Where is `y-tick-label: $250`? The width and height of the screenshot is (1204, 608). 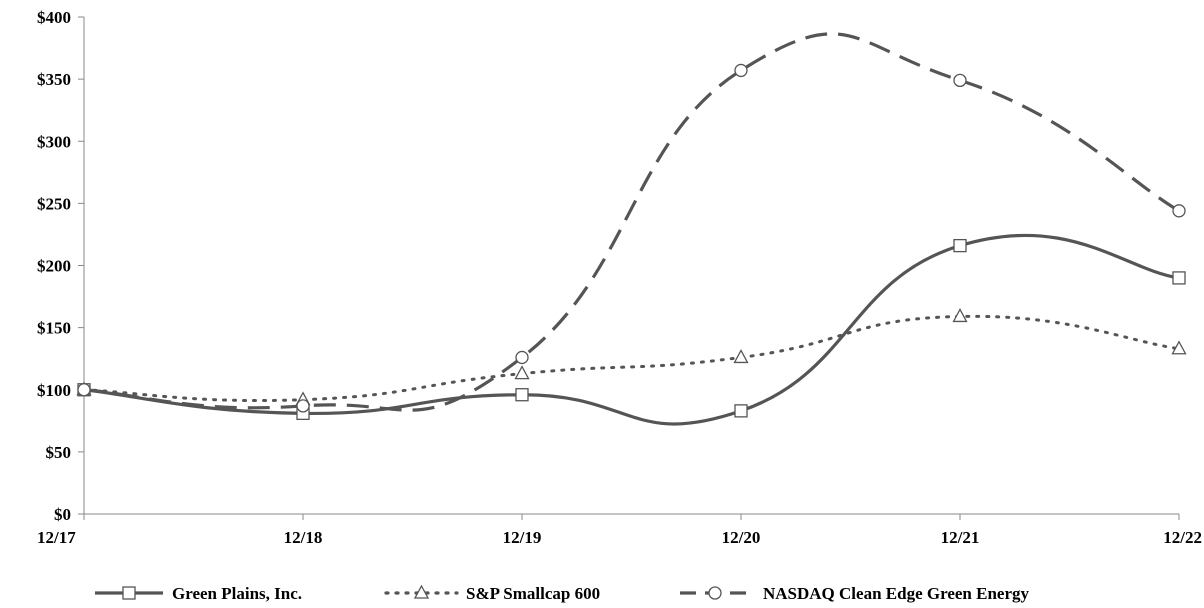 y-tick-label: $250 is located at coordinates (54, 203).